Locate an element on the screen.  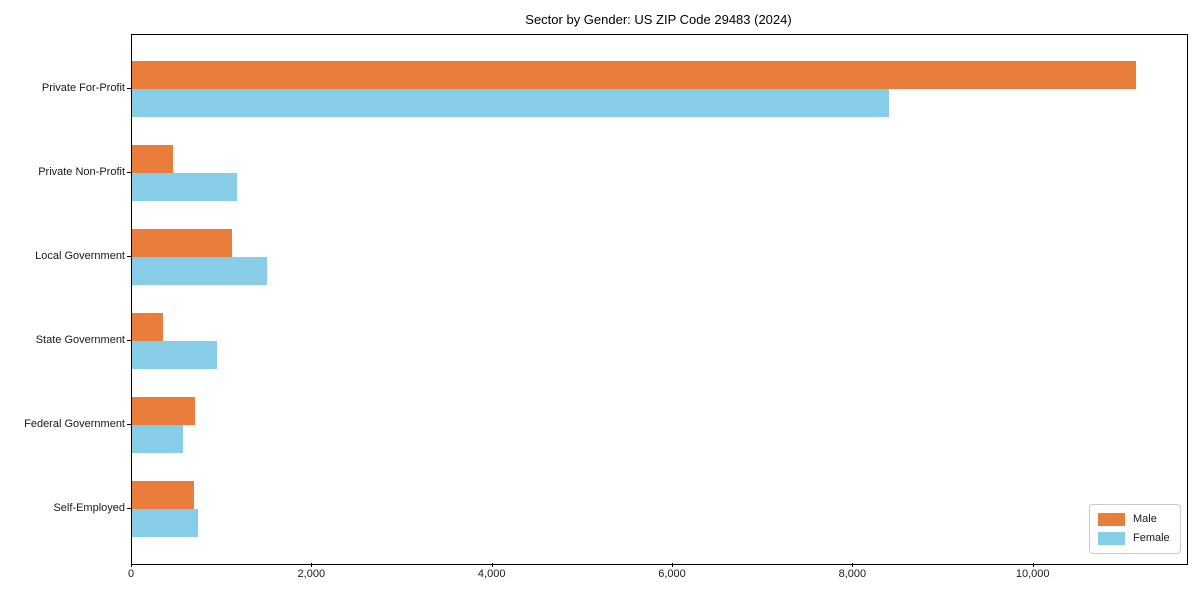
legend-label-male: Male is located at coordinates (1145, 519).